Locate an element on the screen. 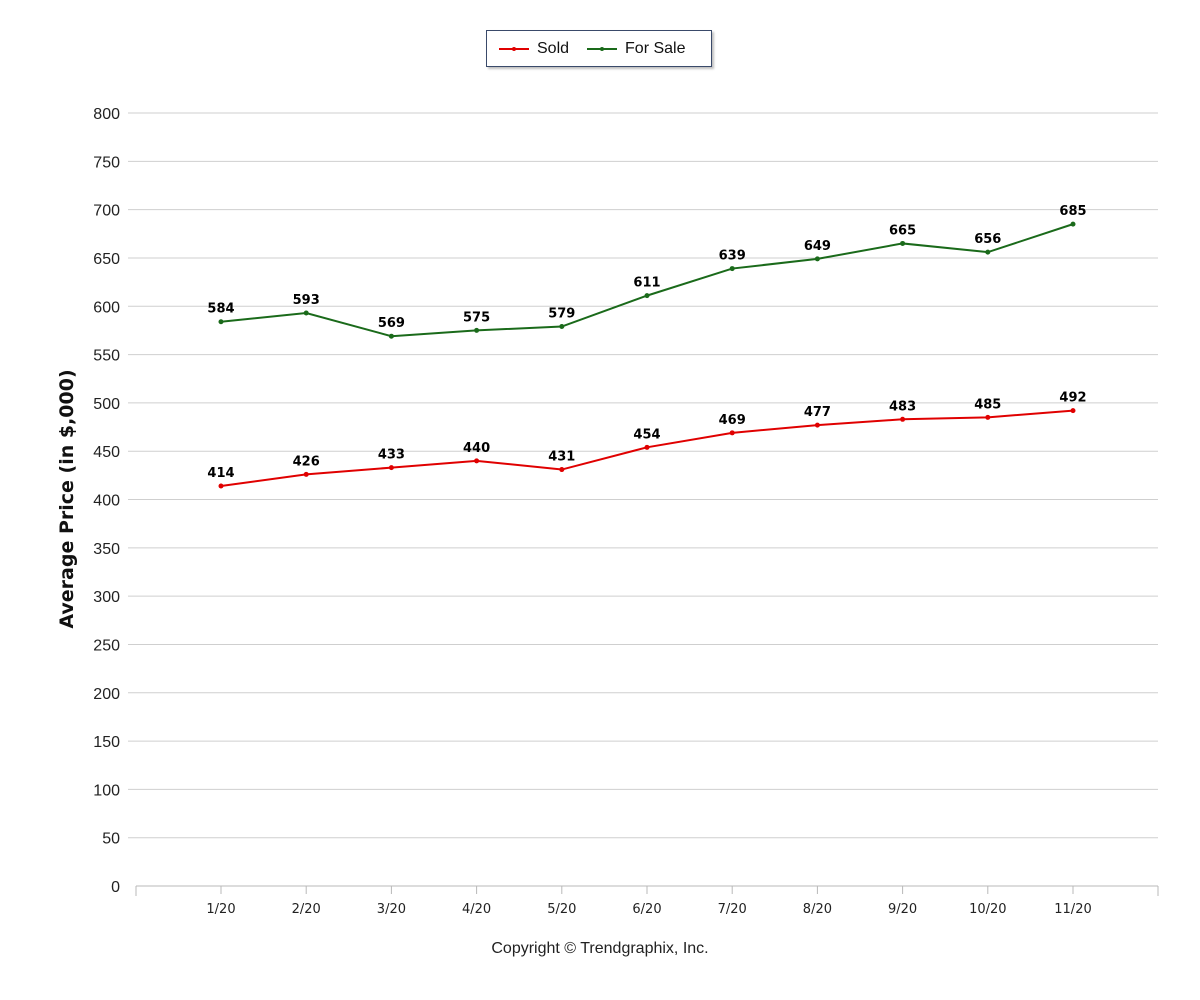 The width and height of the screenshot is (1200, 1000). data-label: 426 is located at coordinates (306, 461).